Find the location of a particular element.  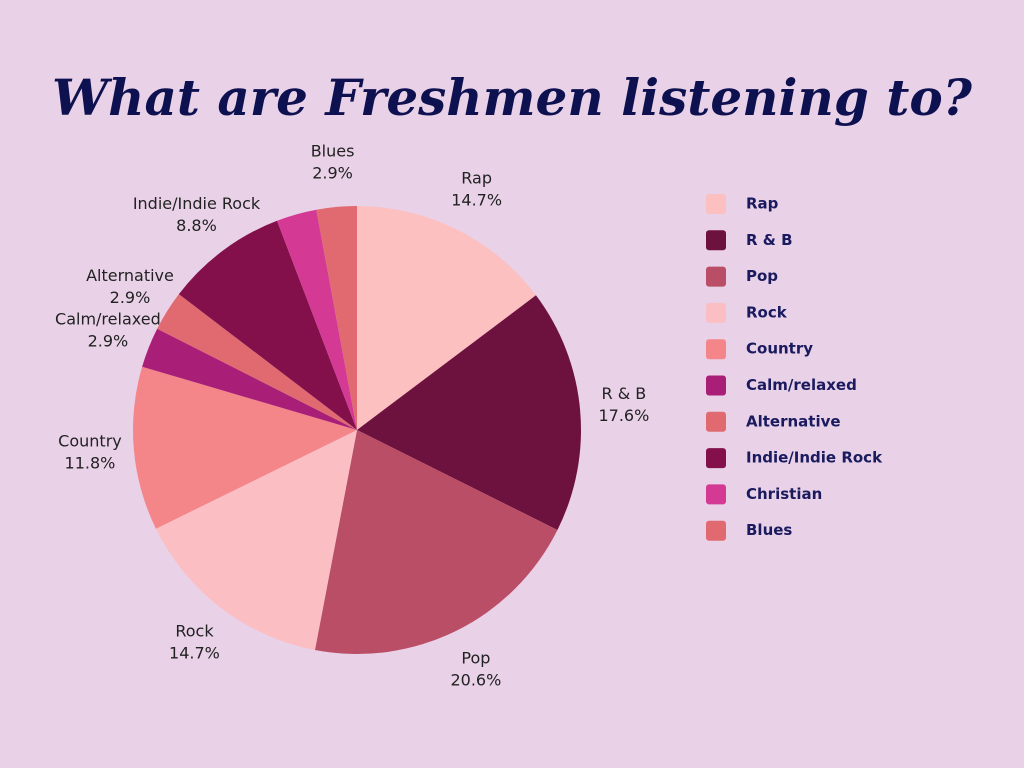

slice-label: Country is located at coordinates (90, 440).